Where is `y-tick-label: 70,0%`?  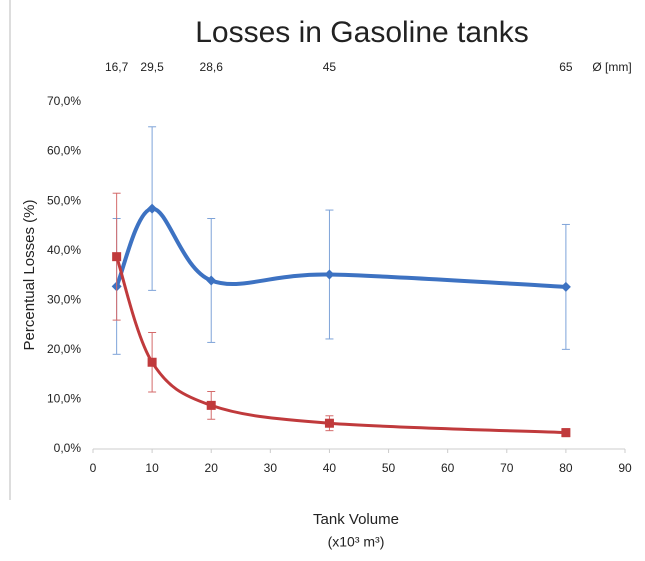 y-tick-label: 70,0% is located at coordinates (64, 101).